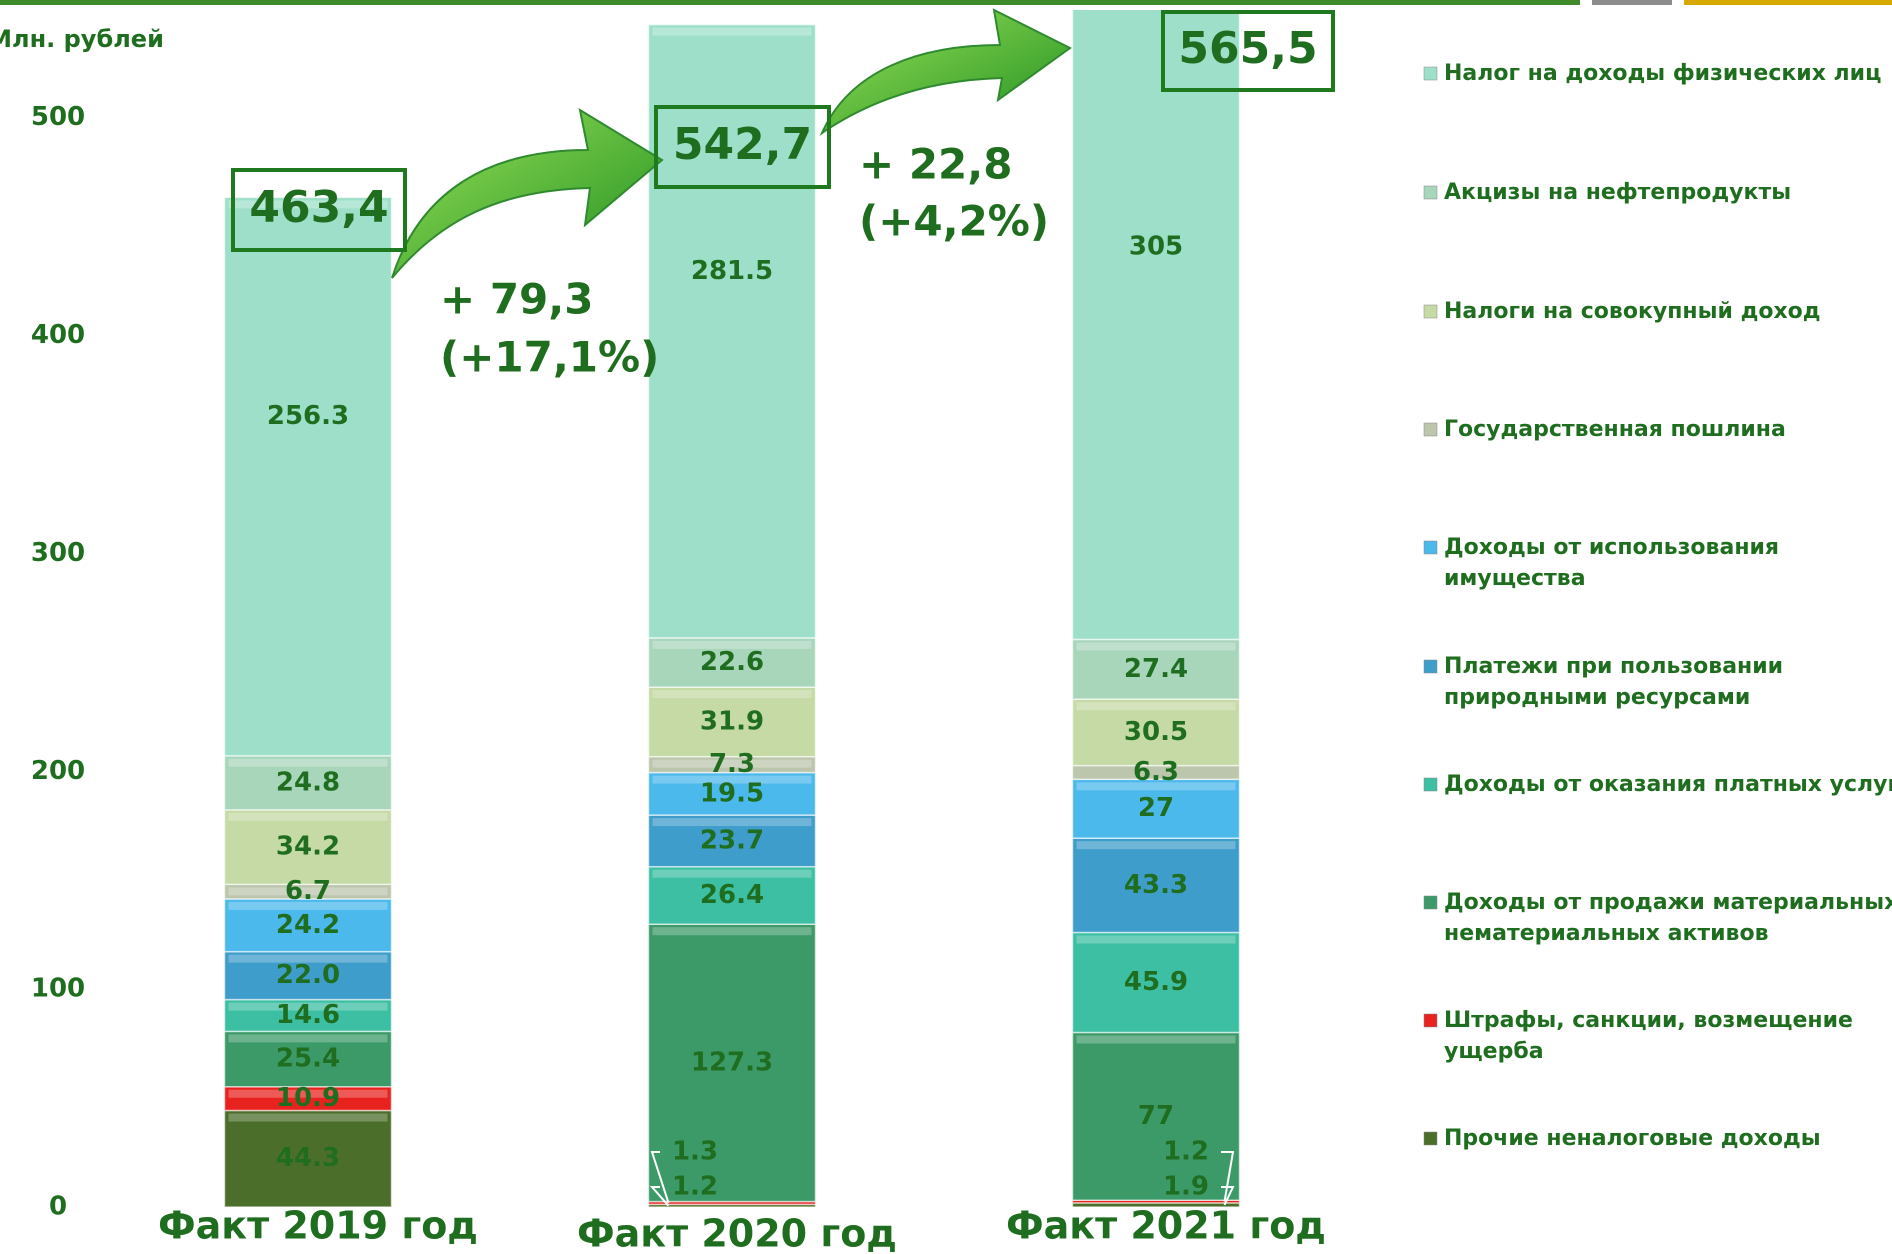 This screenshot has height=1254, width=1892. I want to click on arrows, so click(731, 143).